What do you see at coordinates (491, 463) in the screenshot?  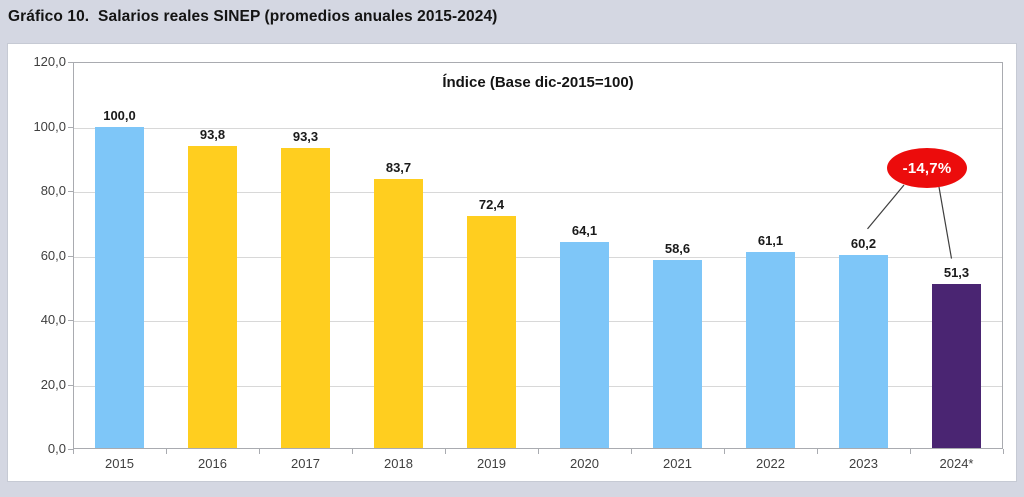 I see `x-axis-label: 2019` at bounding box center [491, 463].